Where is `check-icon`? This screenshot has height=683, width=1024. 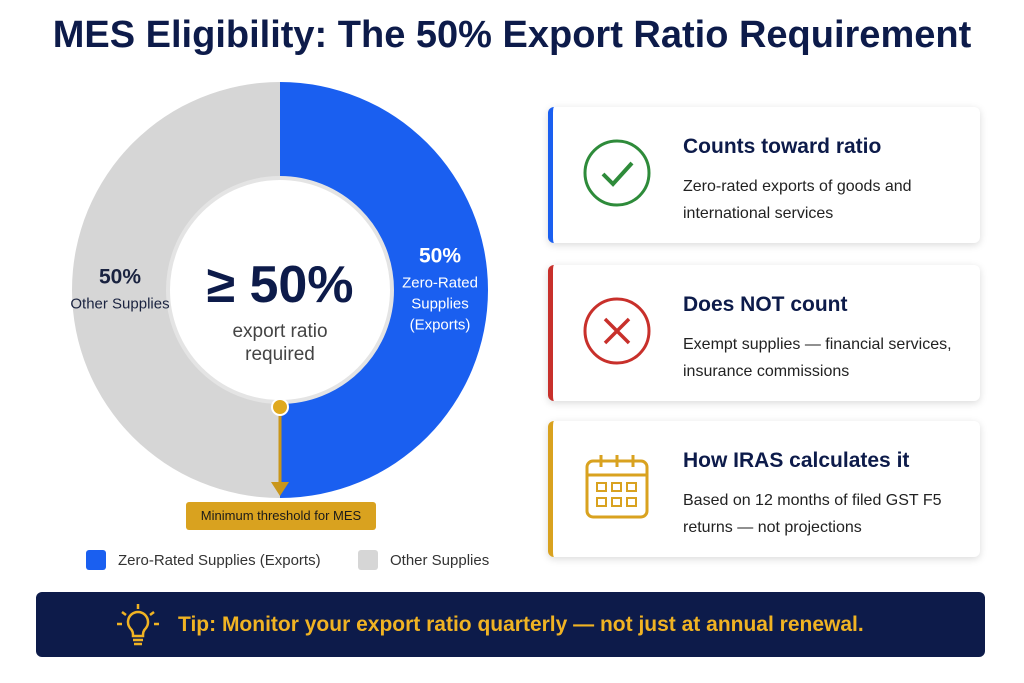 check-icon is located at coordinates (617, 173).